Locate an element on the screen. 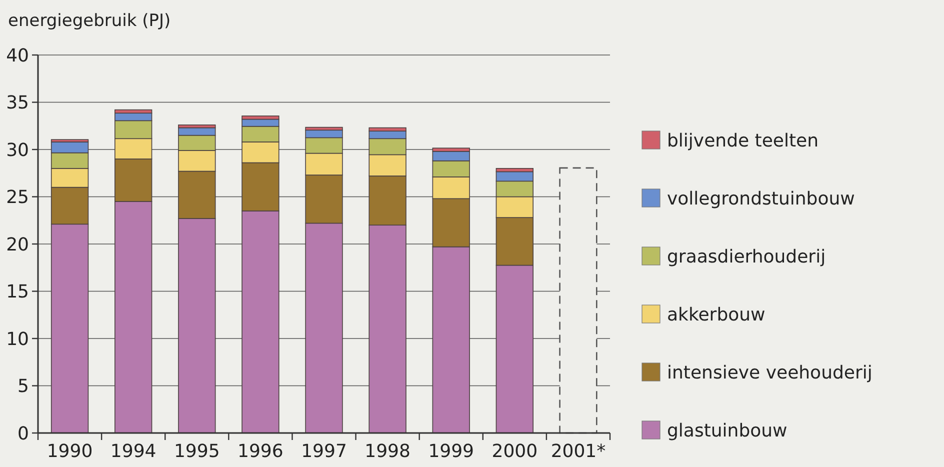  x-tick-label: 1994 is located at coordinates (133, 451).